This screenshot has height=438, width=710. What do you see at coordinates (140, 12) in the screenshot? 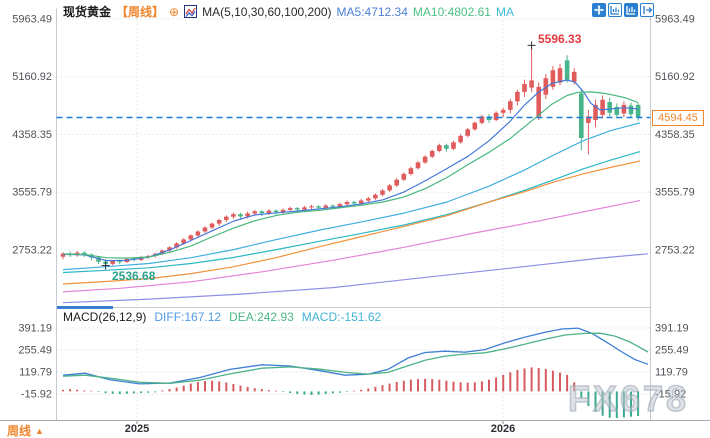
I see `period-tag: 【周线】` at bounding box center [140, 12].